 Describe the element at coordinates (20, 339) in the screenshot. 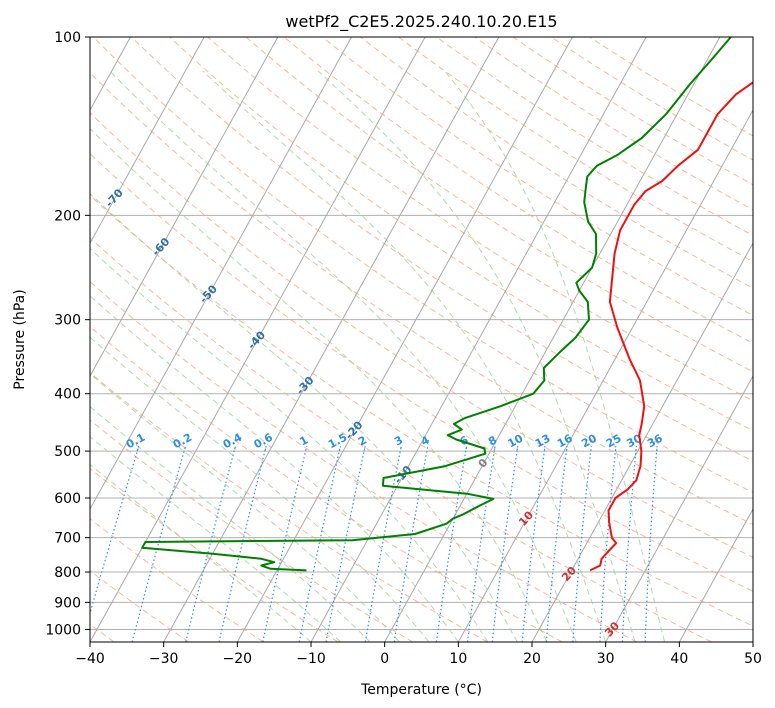

I see `y-axis-title: Pressure (hPa)` at that location.